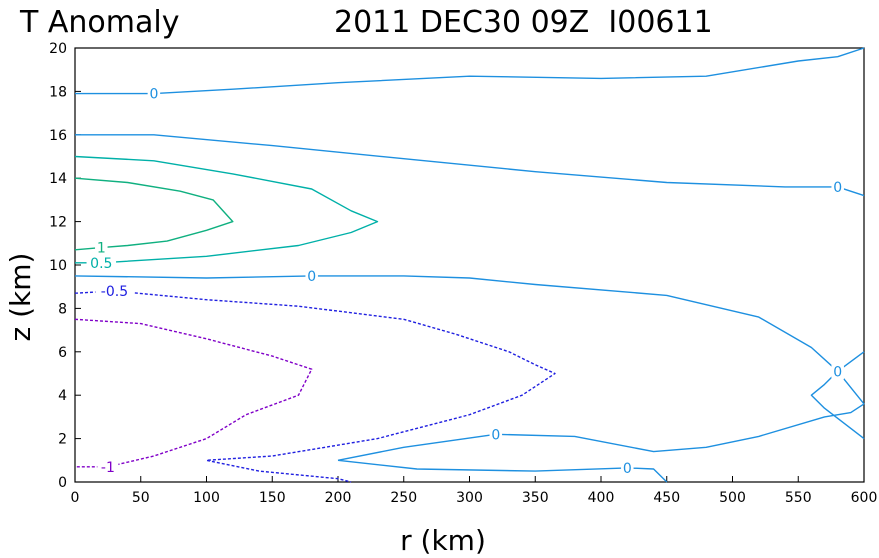 The image size is (879, 558). I want to click on y-tick-label: 10, so click(58, 266).